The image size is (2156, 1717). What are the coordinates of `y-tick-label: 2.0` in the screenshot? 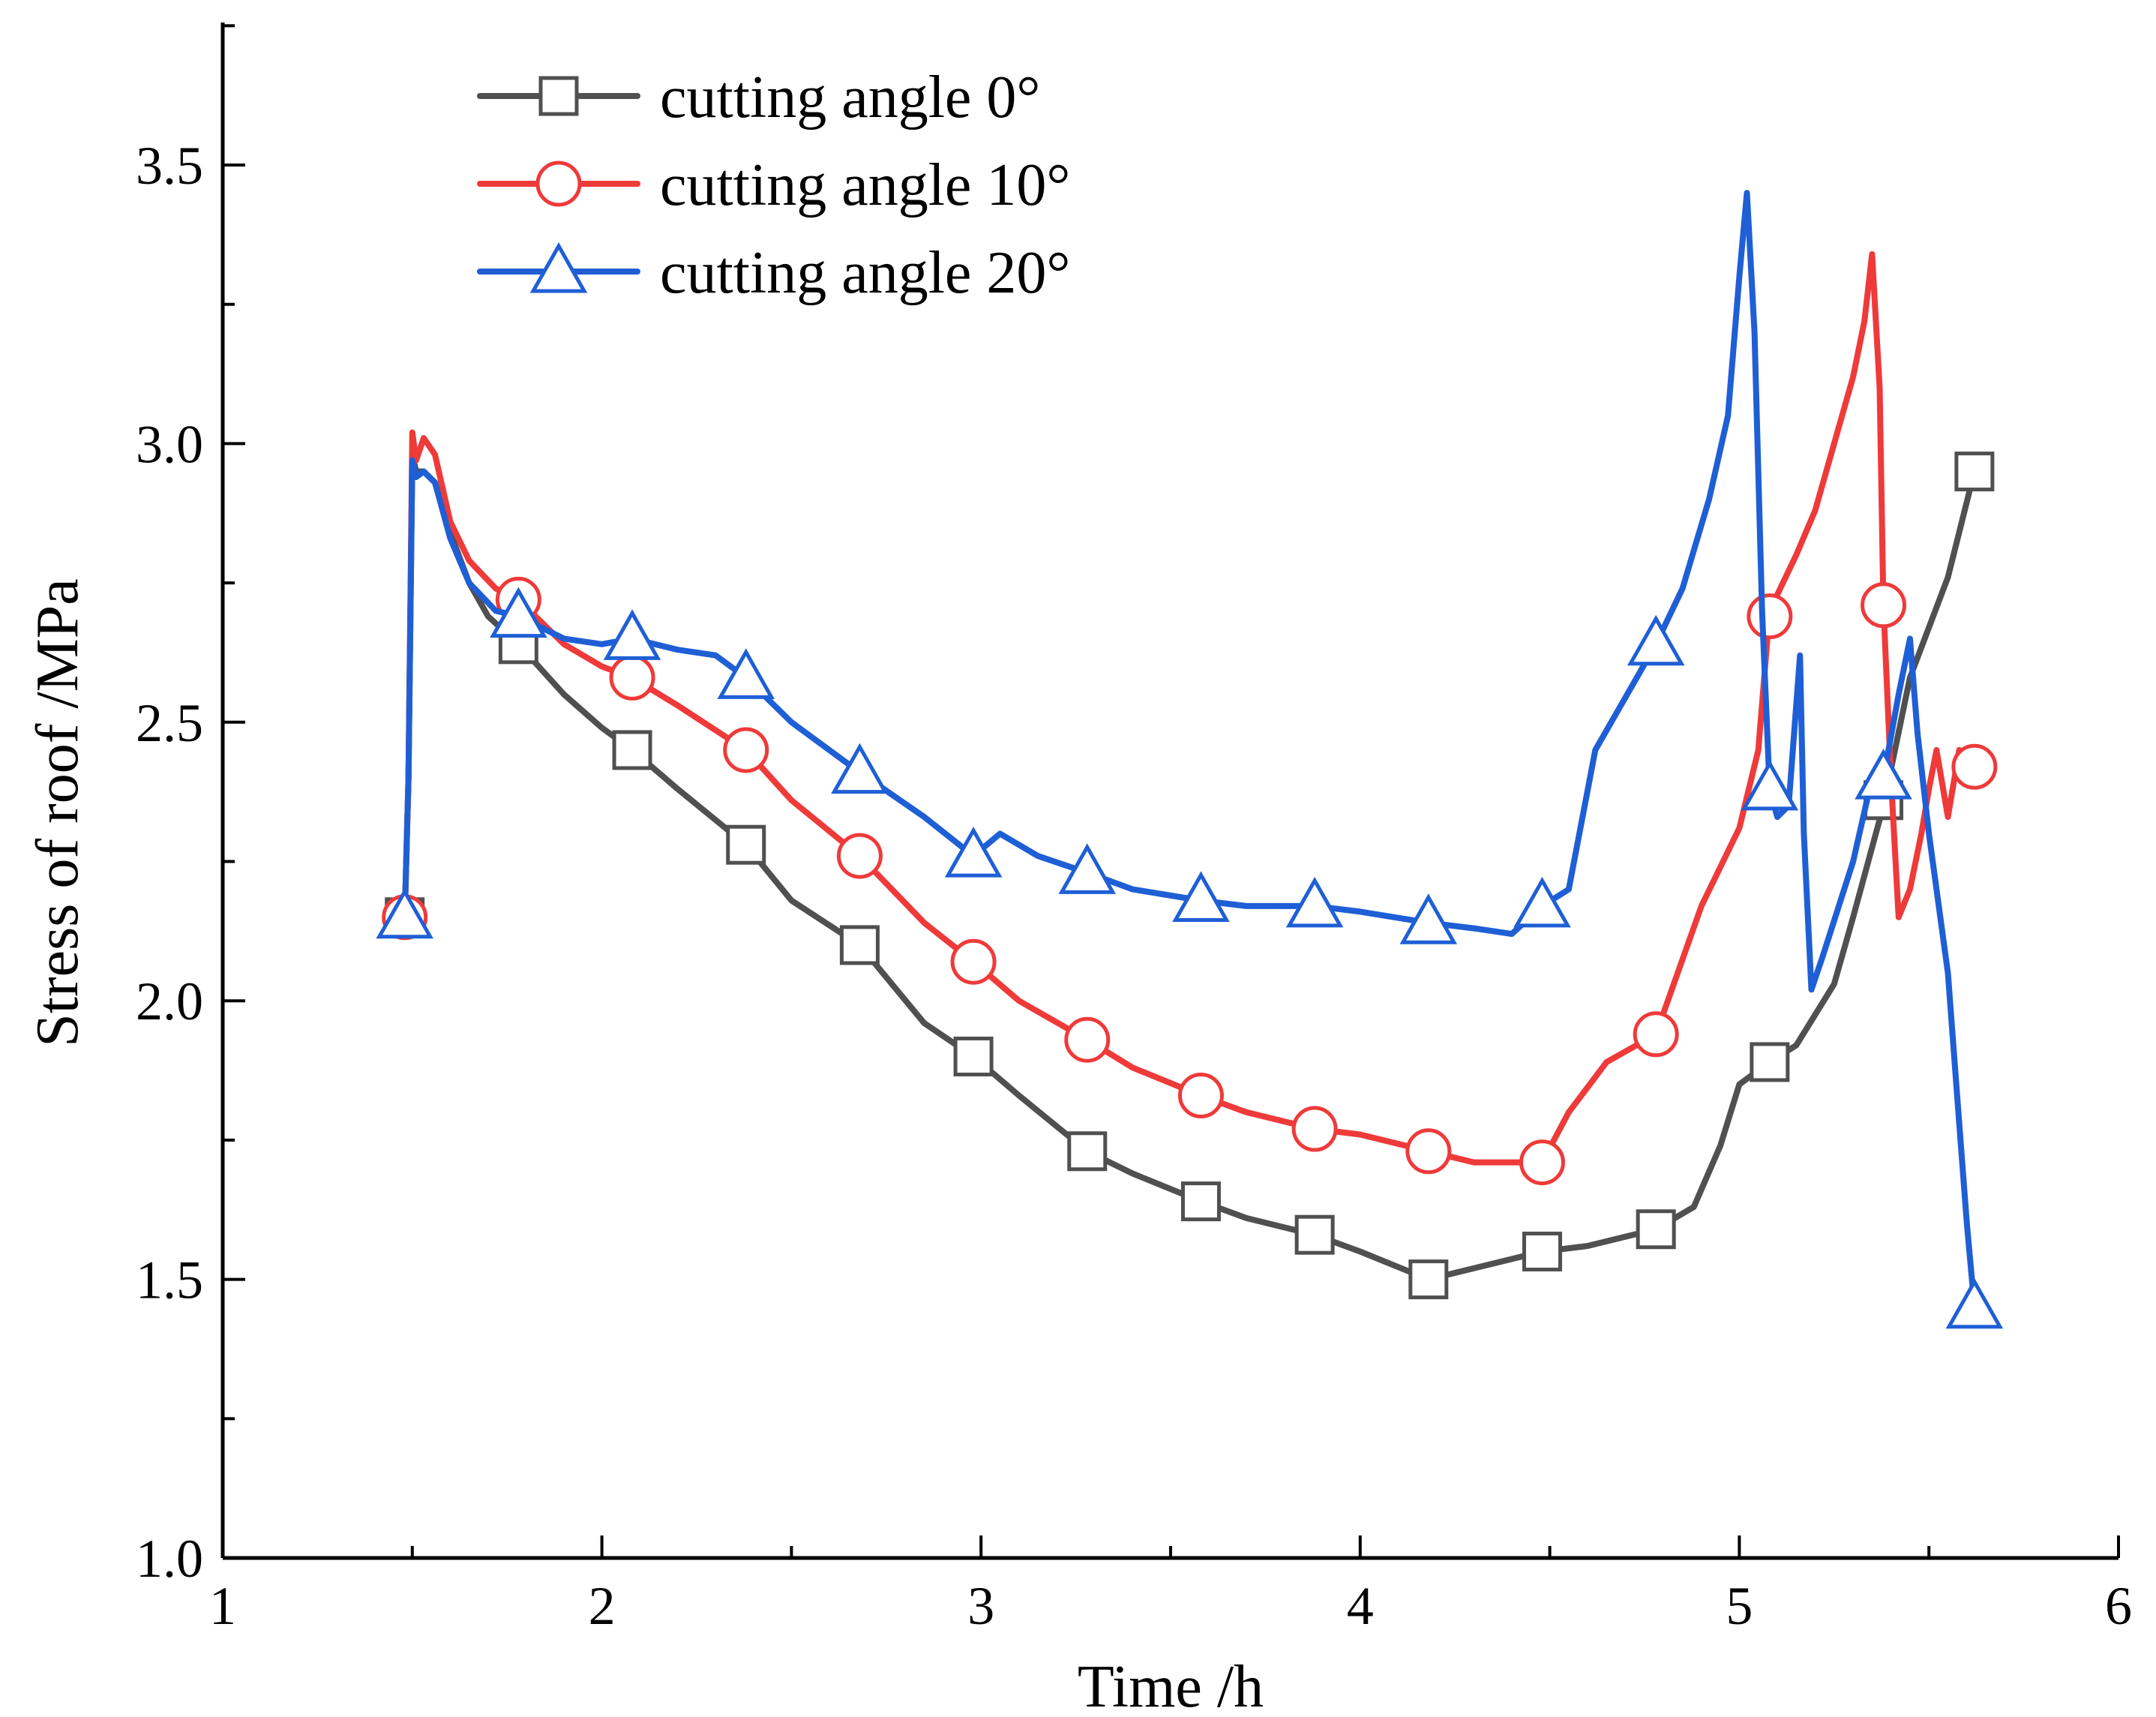 It's located at (169, 1001).